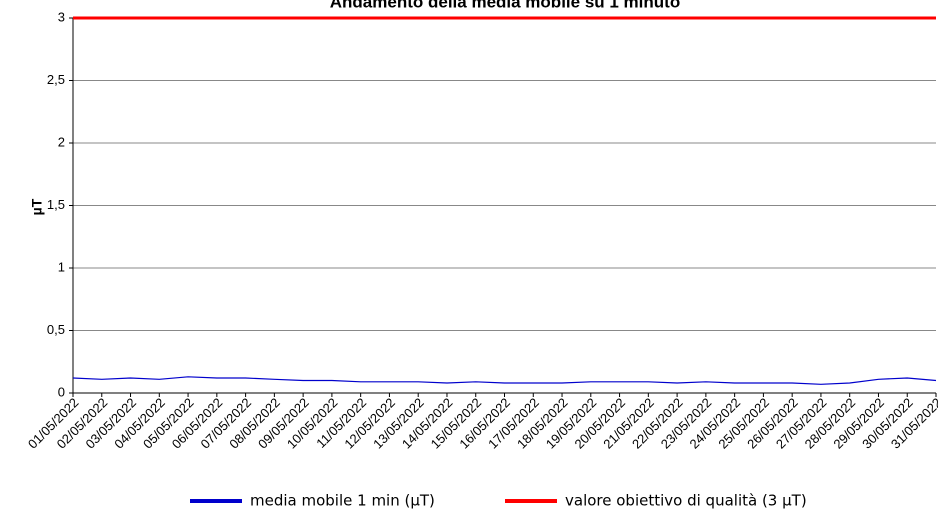 The width and height of the screenshot is (938, 512). Describe the element at coordinates (505, 5) in the screenshot. I see `chart-title: Andamento della media mobile su 1 minuto` at that location.